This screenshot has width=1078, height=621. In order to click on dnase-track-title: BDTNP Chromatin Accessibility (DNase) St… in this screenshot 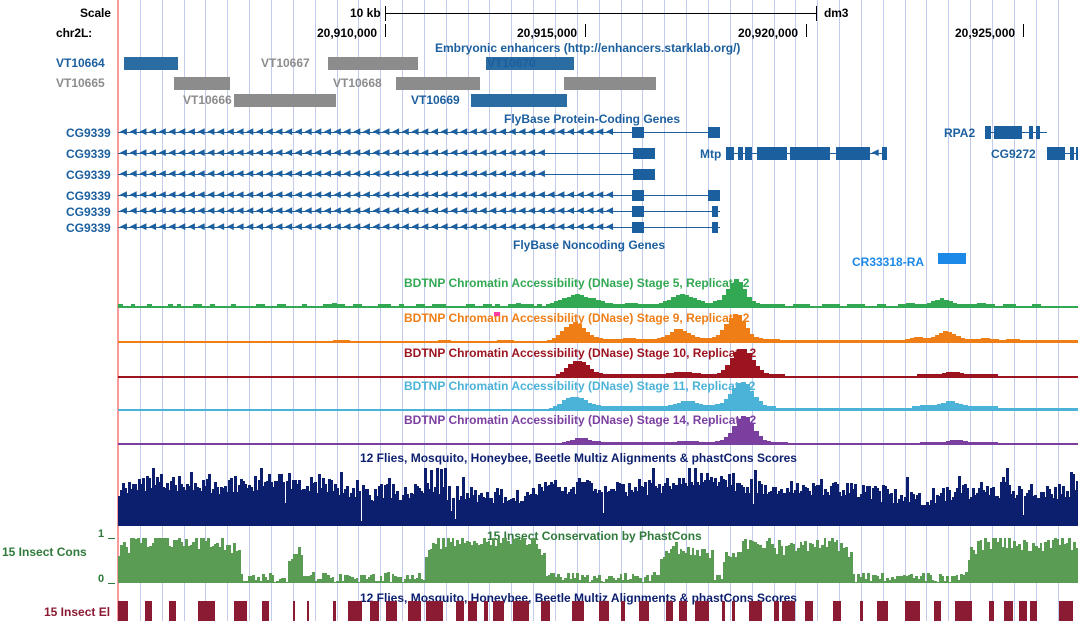, I will do `click(577, 318)`.